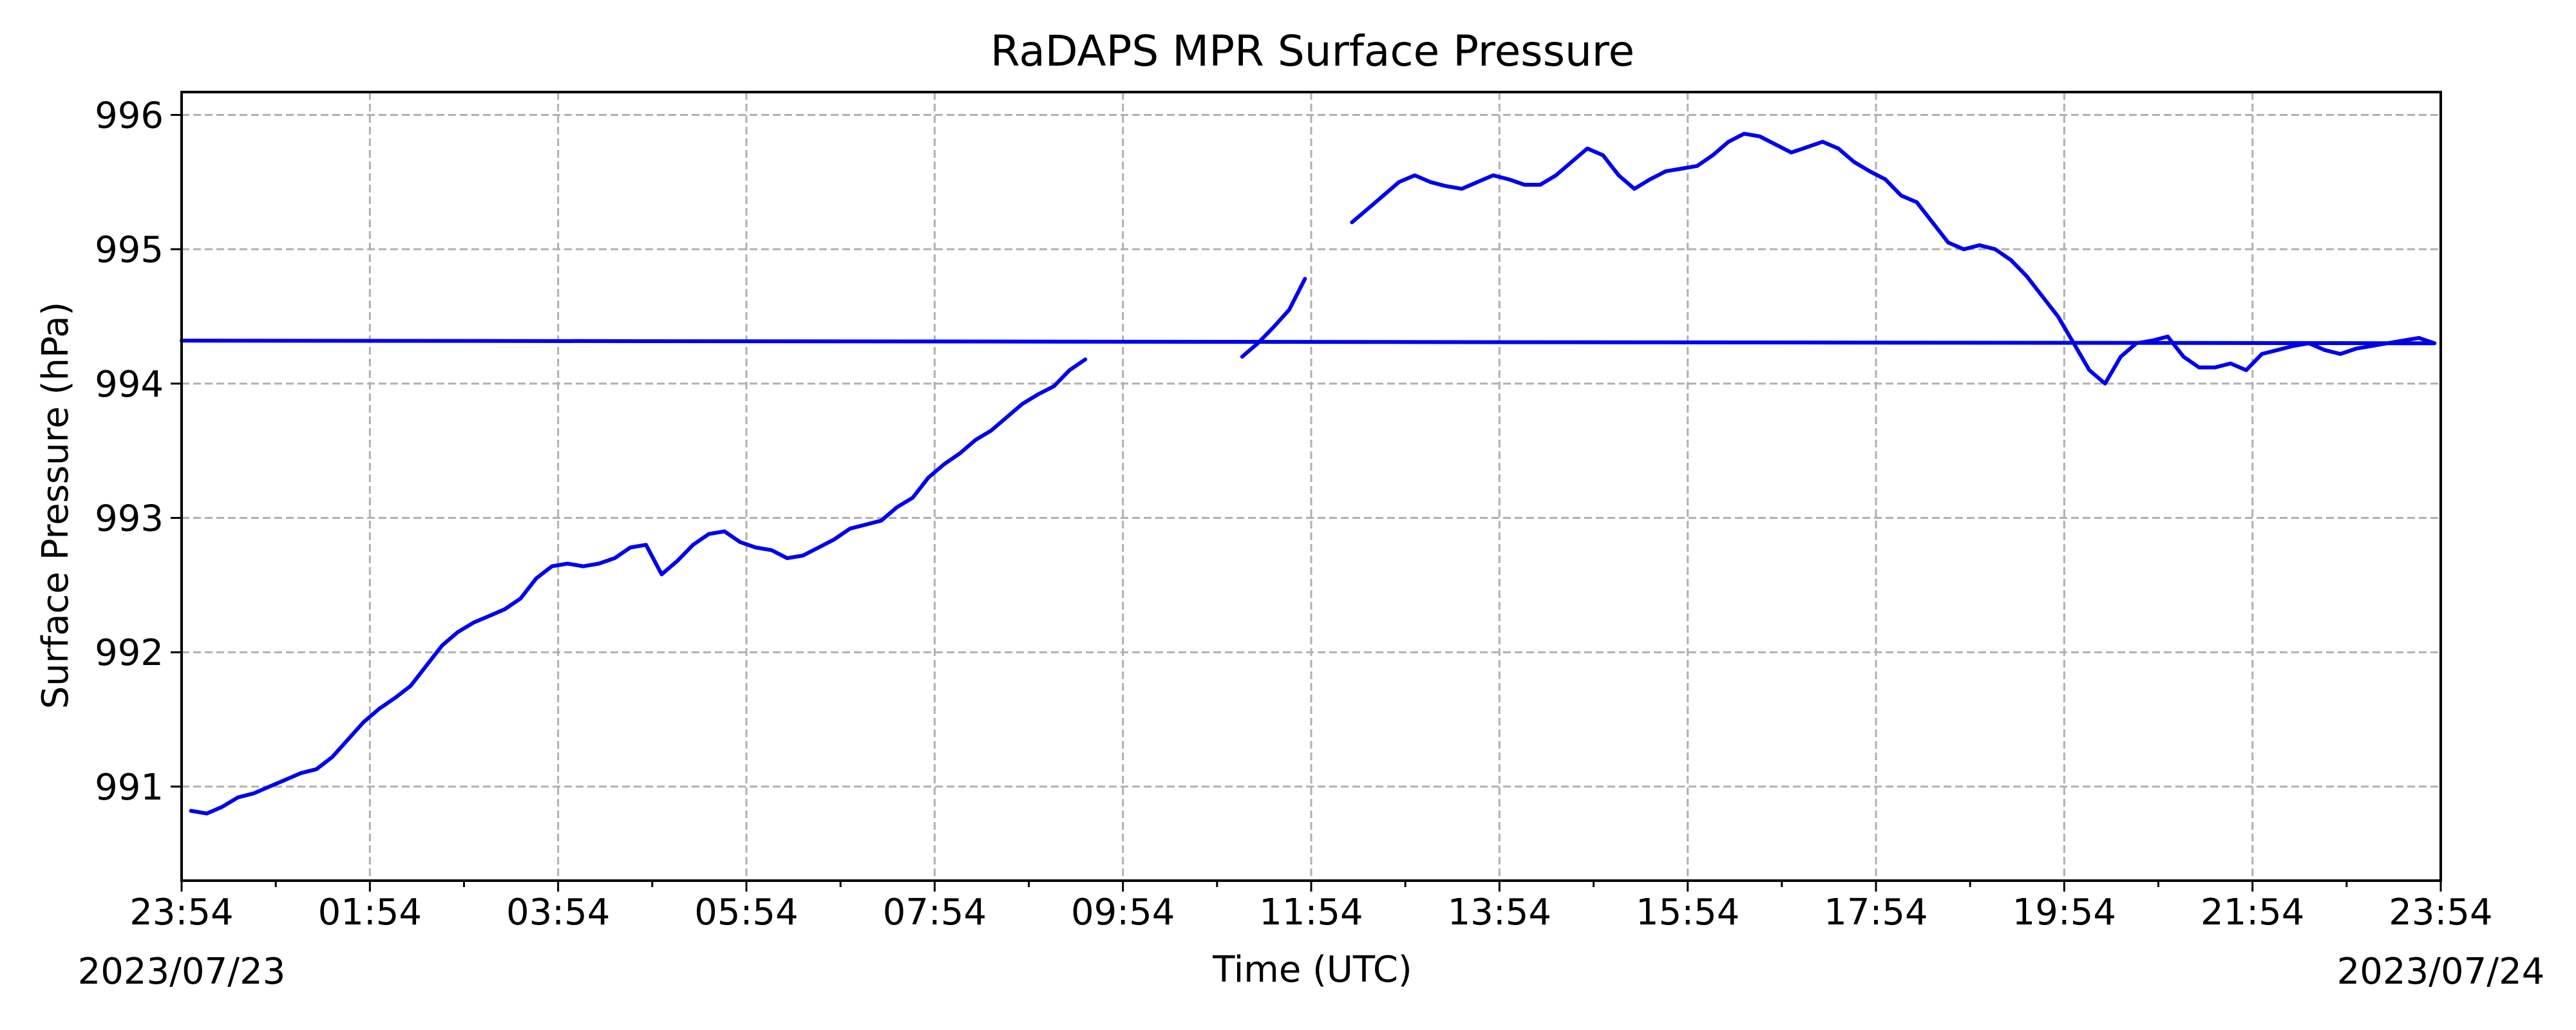 The image size is (2576, 1030). Describe the element at coordinates (129, 385) in the screenshot. I see `y-tick-label: 994` at that location.